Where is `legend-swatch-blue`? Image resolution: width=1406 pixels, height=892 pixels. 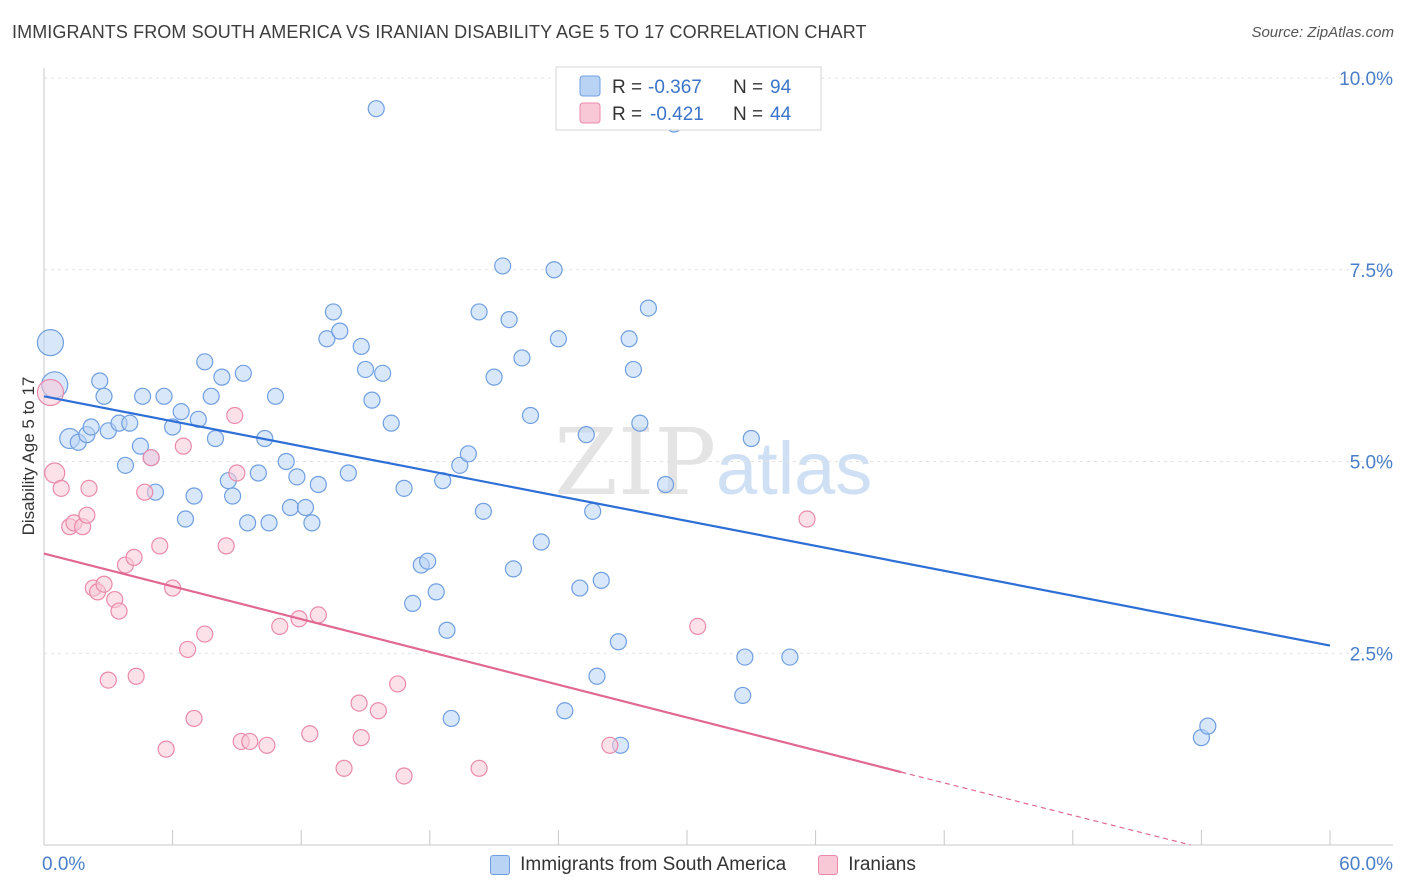
legend-swatch-blue is located at coordinates (590, 86).